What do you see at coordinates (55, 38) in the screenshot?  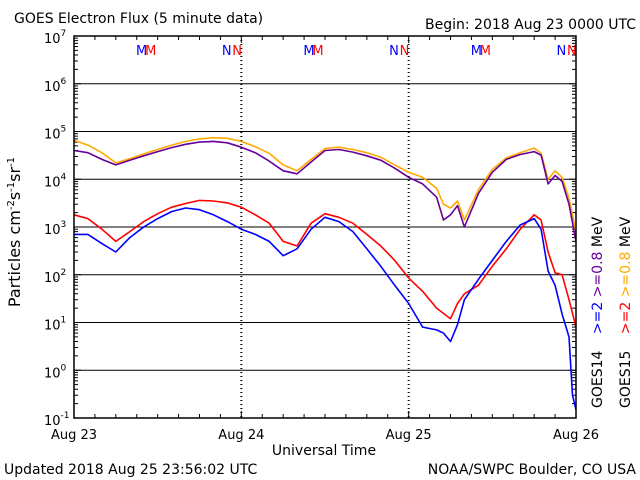 I see `y-tick-label: 10⁷` at bounding box center [55, 38].